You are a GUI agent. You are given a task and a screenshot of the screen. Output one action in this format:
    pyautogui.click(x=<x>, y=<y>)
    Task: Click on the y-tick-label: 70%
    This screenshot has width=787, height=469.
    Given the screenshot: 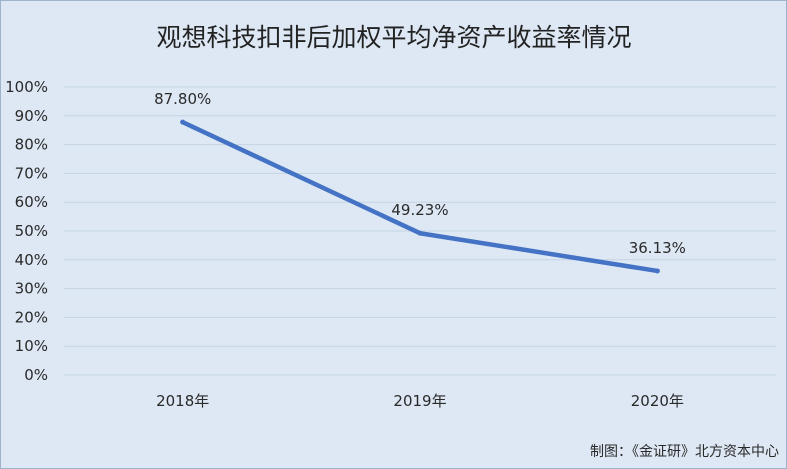 What is the action you would take?
    pyautogui.click(x=31, y=173)
    